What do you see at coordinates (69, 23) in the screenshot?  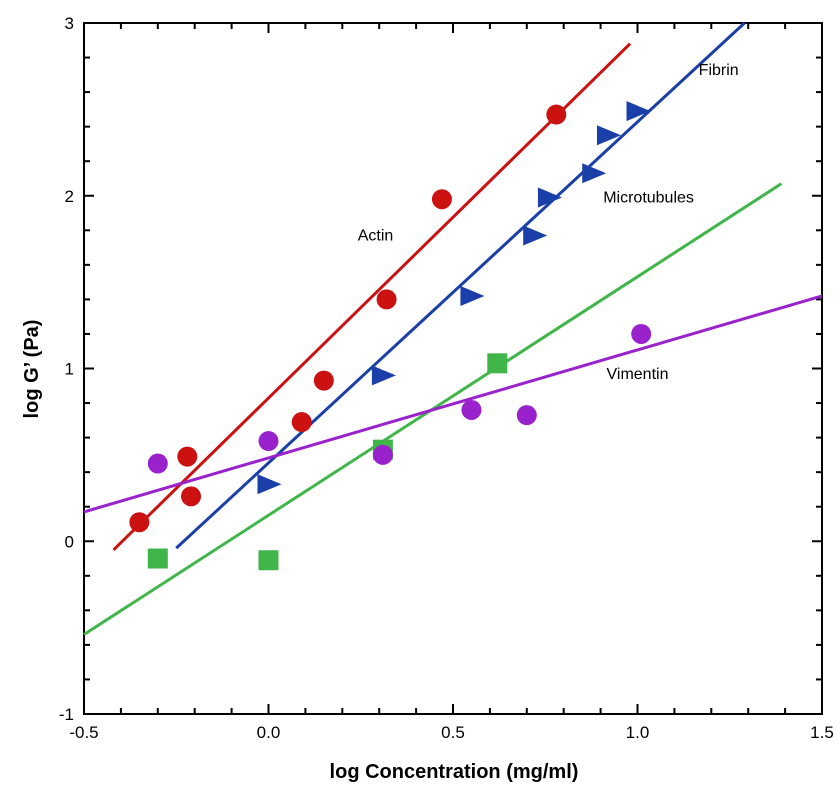 I see `y-tick-label: 3` at bounding box center [69, 23].